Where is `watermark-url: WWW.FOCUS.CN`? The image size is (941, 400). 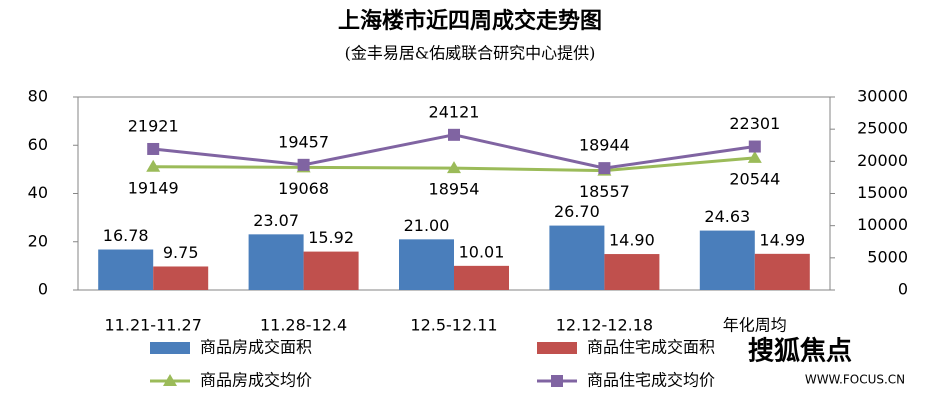 watermark-url: WWW.FOCUS.CN is located at coordinates (855, 380).